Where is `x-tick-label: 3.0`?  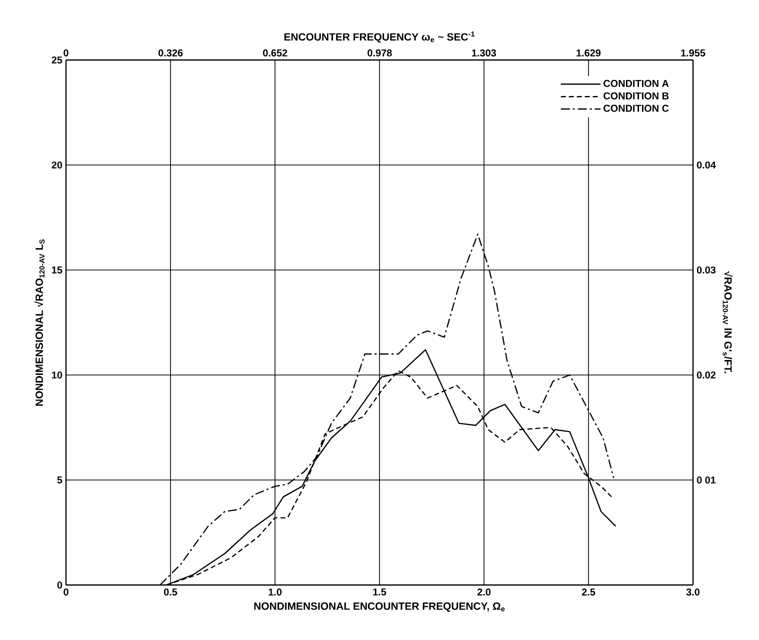 x-tick-label: 3.0 is located at coordinates (693, 592).